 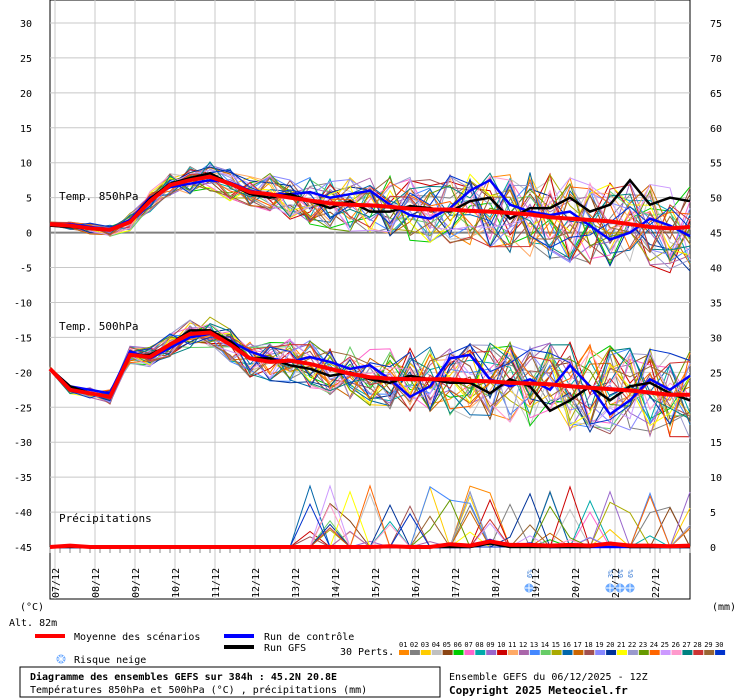 I want to click on date-tick-label: 21/12, so click(x=616, y=583).